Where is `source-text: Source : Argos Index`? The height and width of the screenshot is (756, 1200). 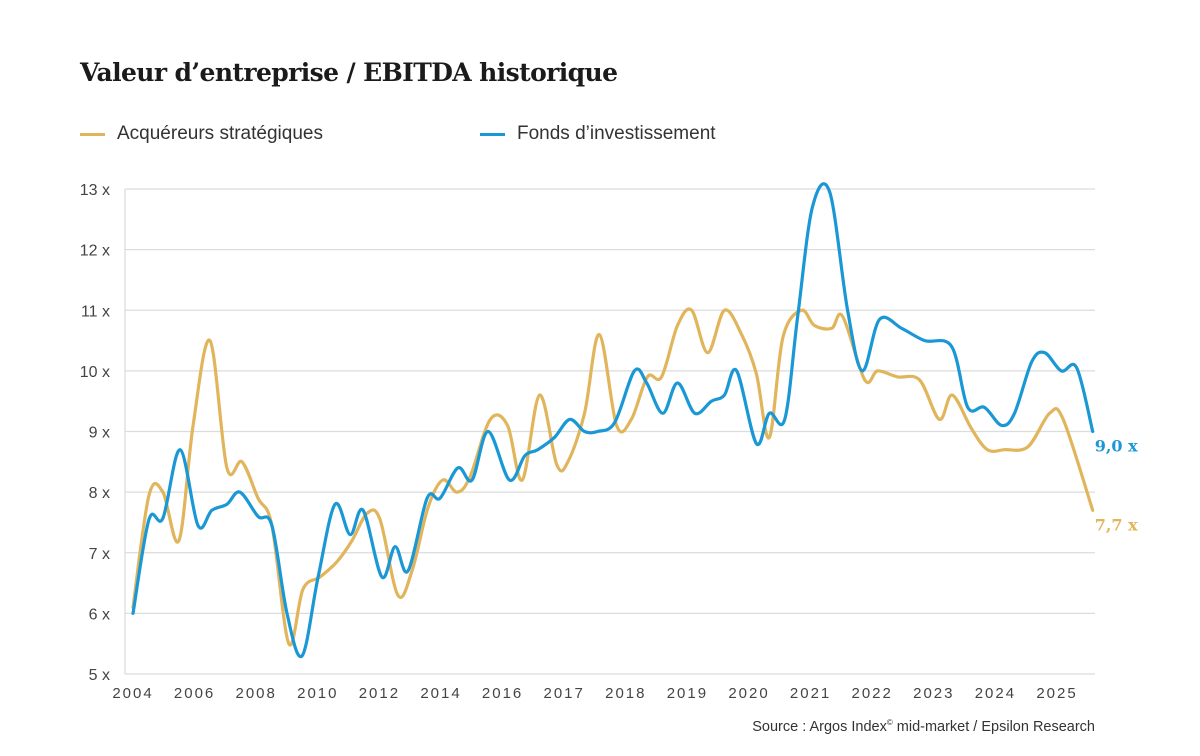 source-text: Source : Argos Index is located at coordinates (819, 726).